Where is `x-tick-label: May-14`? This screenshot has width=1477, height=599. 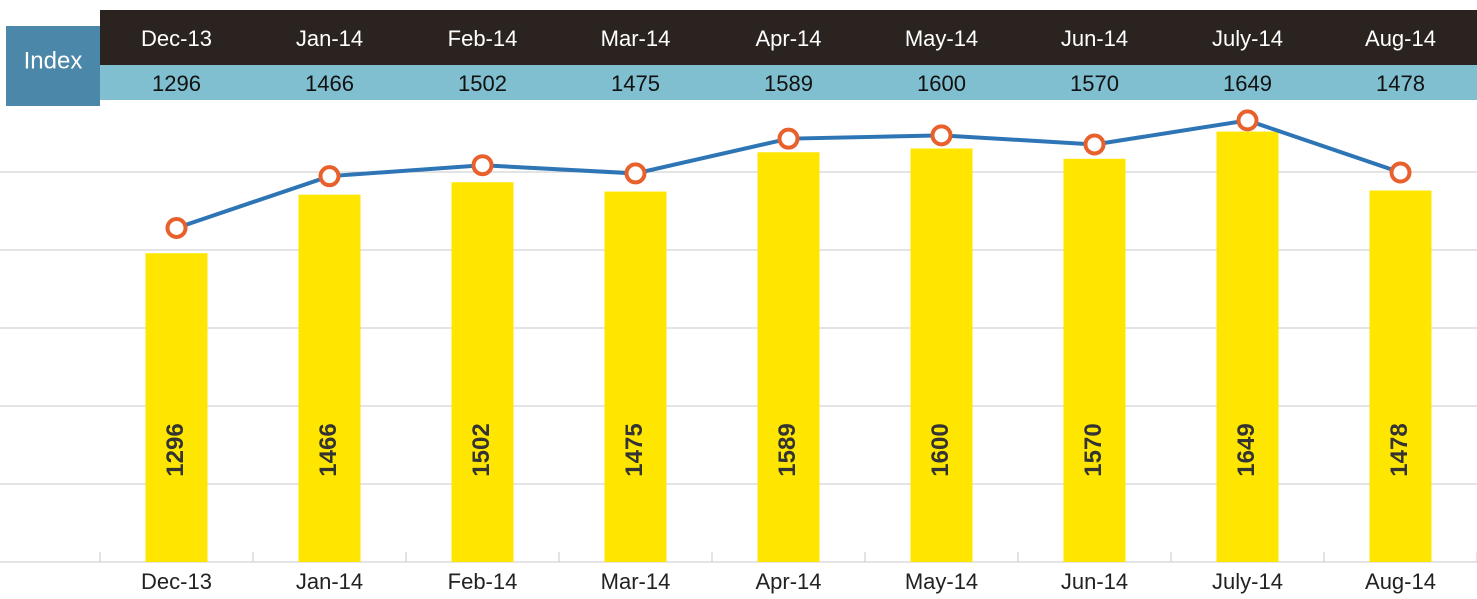 x-tick-label: May-14 is located at coordinates (941, 581).